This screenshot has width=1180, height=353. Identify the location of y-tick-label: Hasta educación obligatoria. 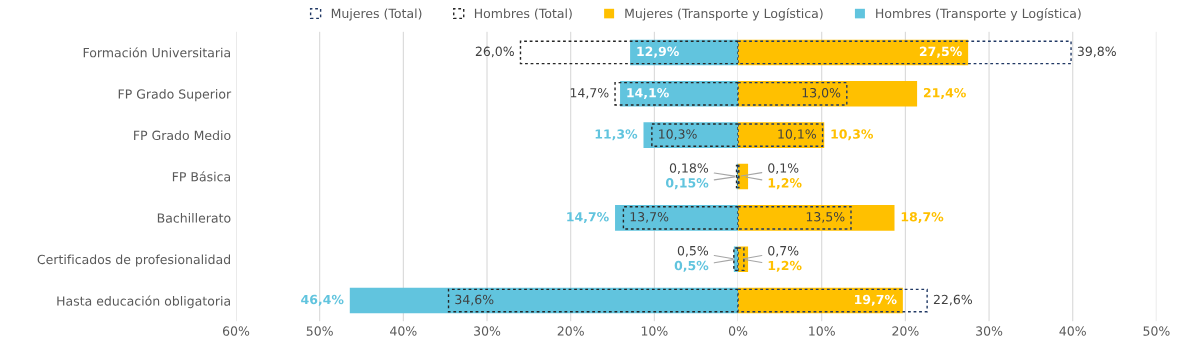
(143, 302).